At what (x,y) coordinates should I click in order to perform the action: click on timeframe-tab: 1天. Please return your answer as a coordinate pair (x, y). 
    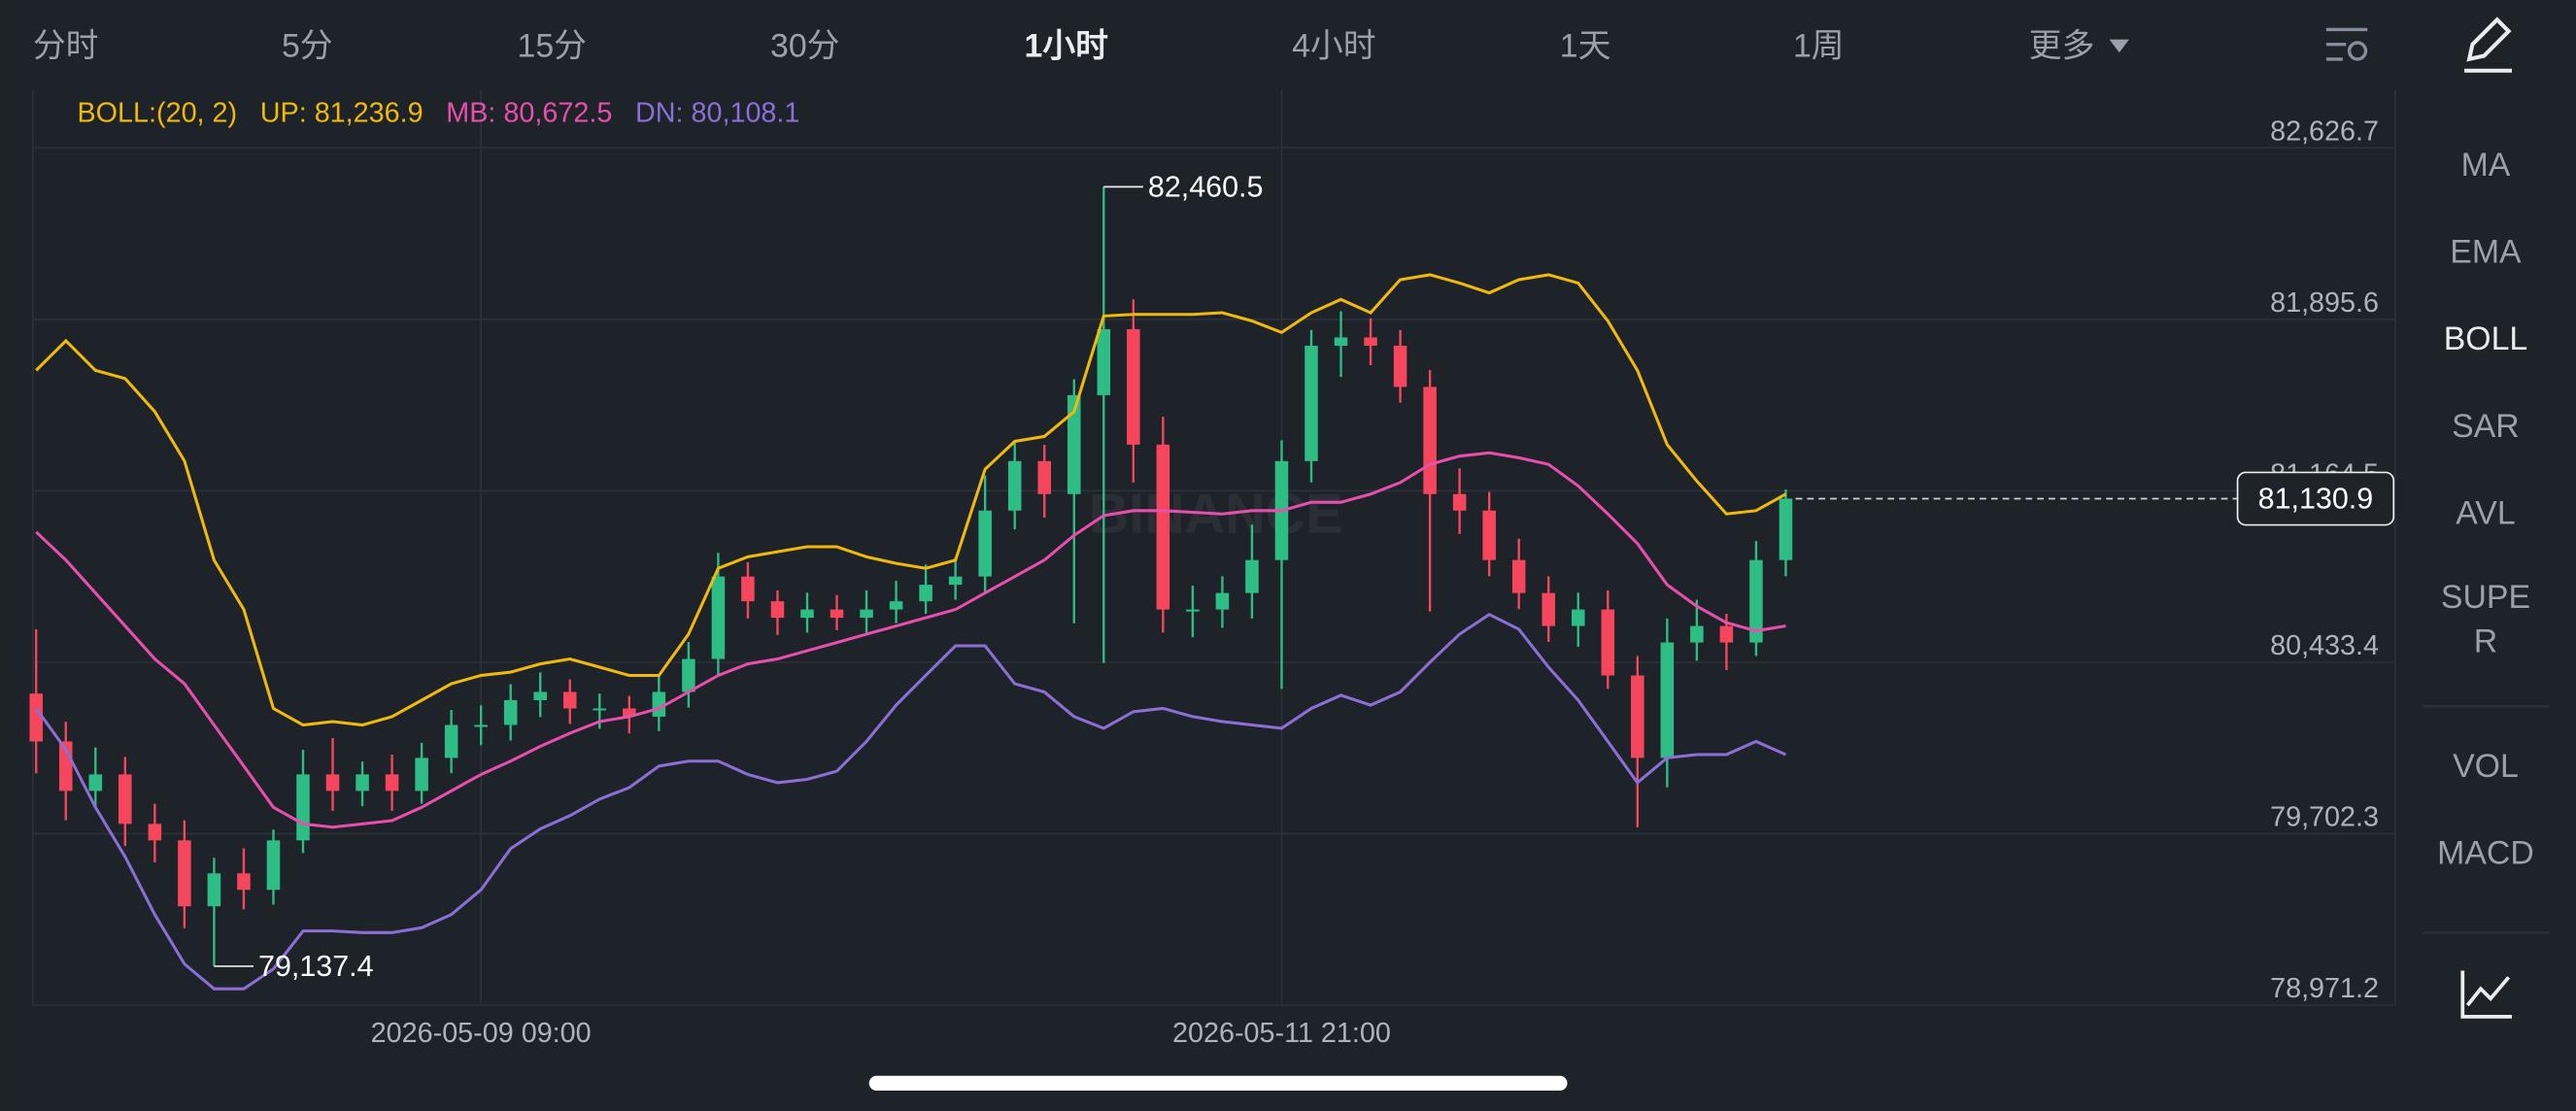
    Looking at the image, I should click on (1585, 45).